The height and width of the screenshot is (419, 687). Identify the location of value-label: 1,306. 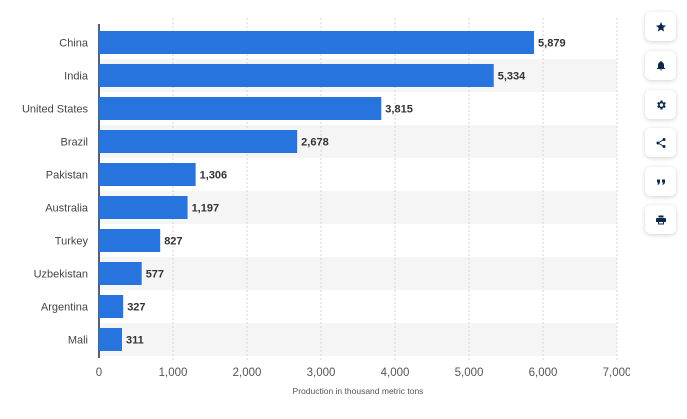
(214, 176).